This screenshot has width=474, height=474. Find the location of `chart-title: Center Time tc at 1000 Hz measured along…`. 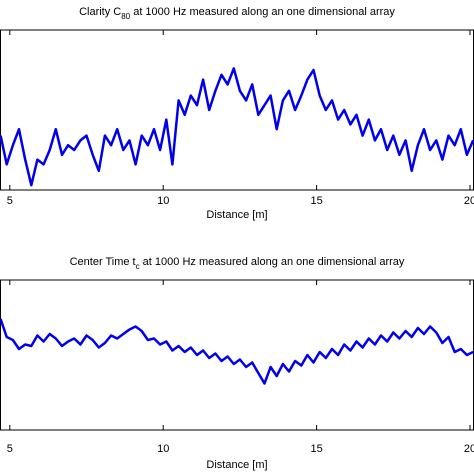

chart-title: Center Time tc at 1000 Hz measured along… is located at coordinates (237, 263).